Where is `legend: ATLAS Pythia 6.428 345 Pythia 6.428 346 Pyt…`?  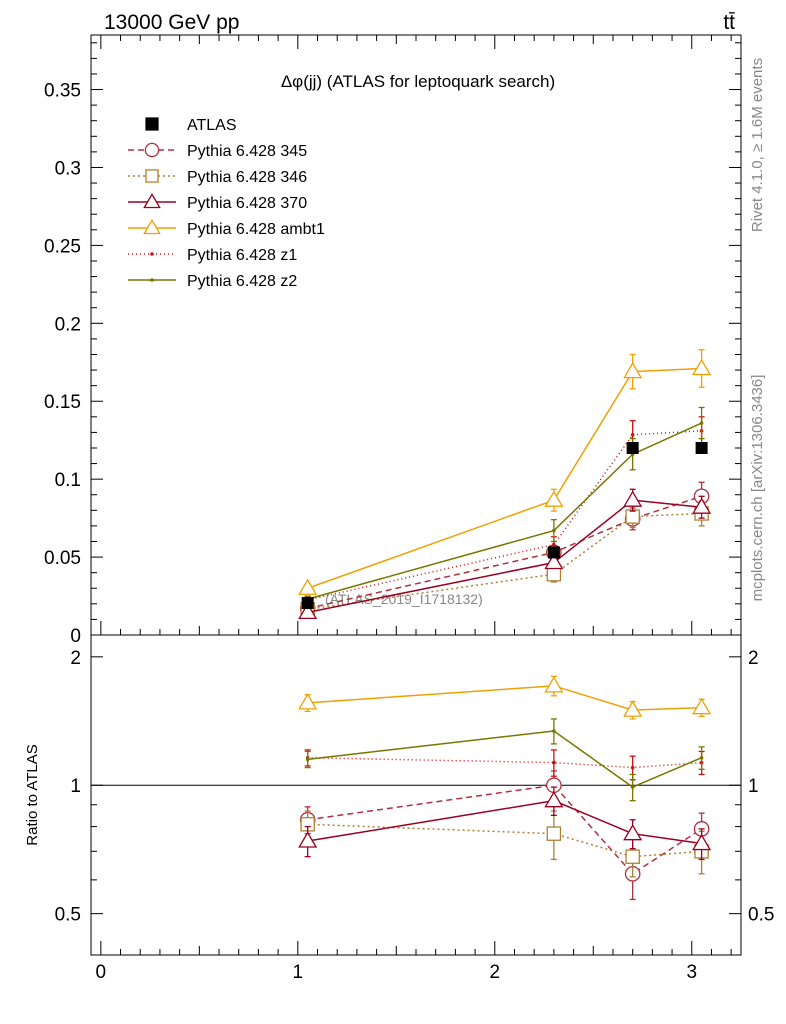
legend: ATLAS Pythia 6.428 345 Pythia 6.428 346 Pyt… is located at coordinates (226, 203).